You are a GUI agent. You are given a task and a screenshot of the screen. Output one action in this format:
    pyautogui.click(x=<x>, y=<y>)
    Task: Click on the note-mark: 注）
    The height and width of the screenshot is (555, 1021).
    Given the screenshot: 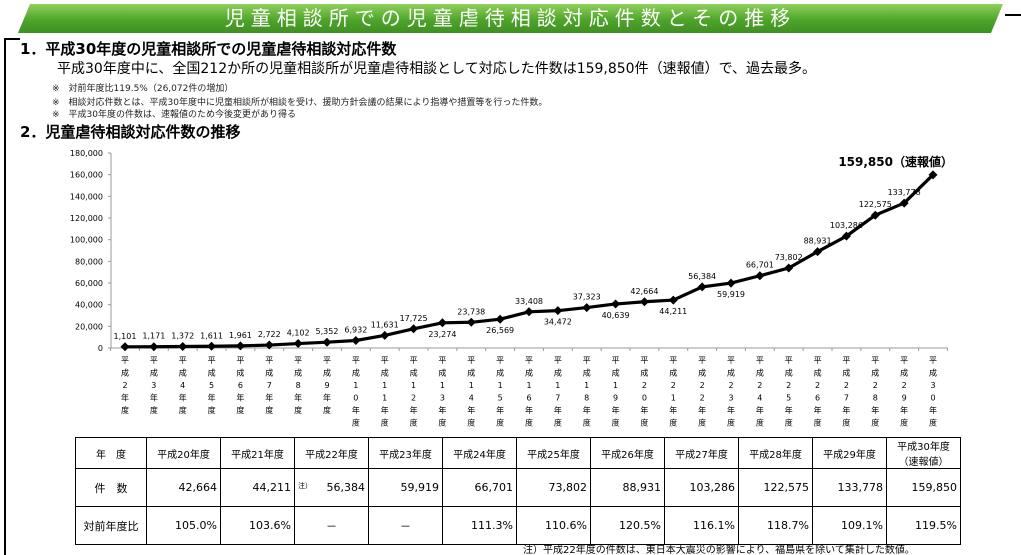 What is the action you would take?
    pyautogui.click(x=305, y=486)
    